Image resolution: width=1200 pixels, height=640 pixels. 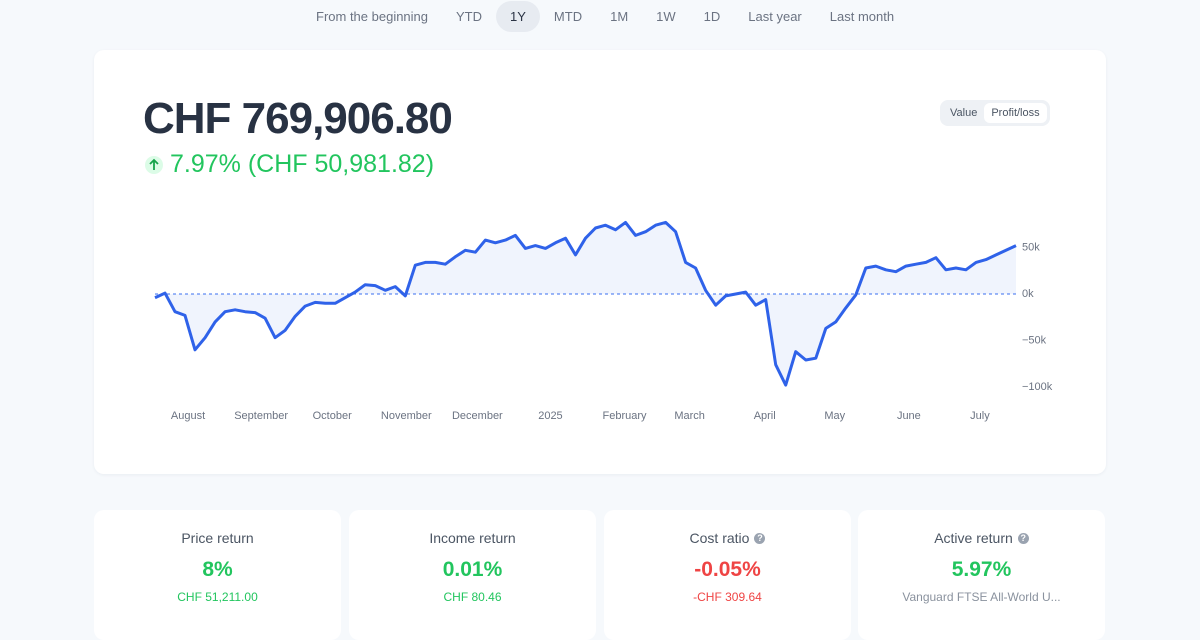 I want to click on y-tick-label: −100k, so click(x=1037, y=387).